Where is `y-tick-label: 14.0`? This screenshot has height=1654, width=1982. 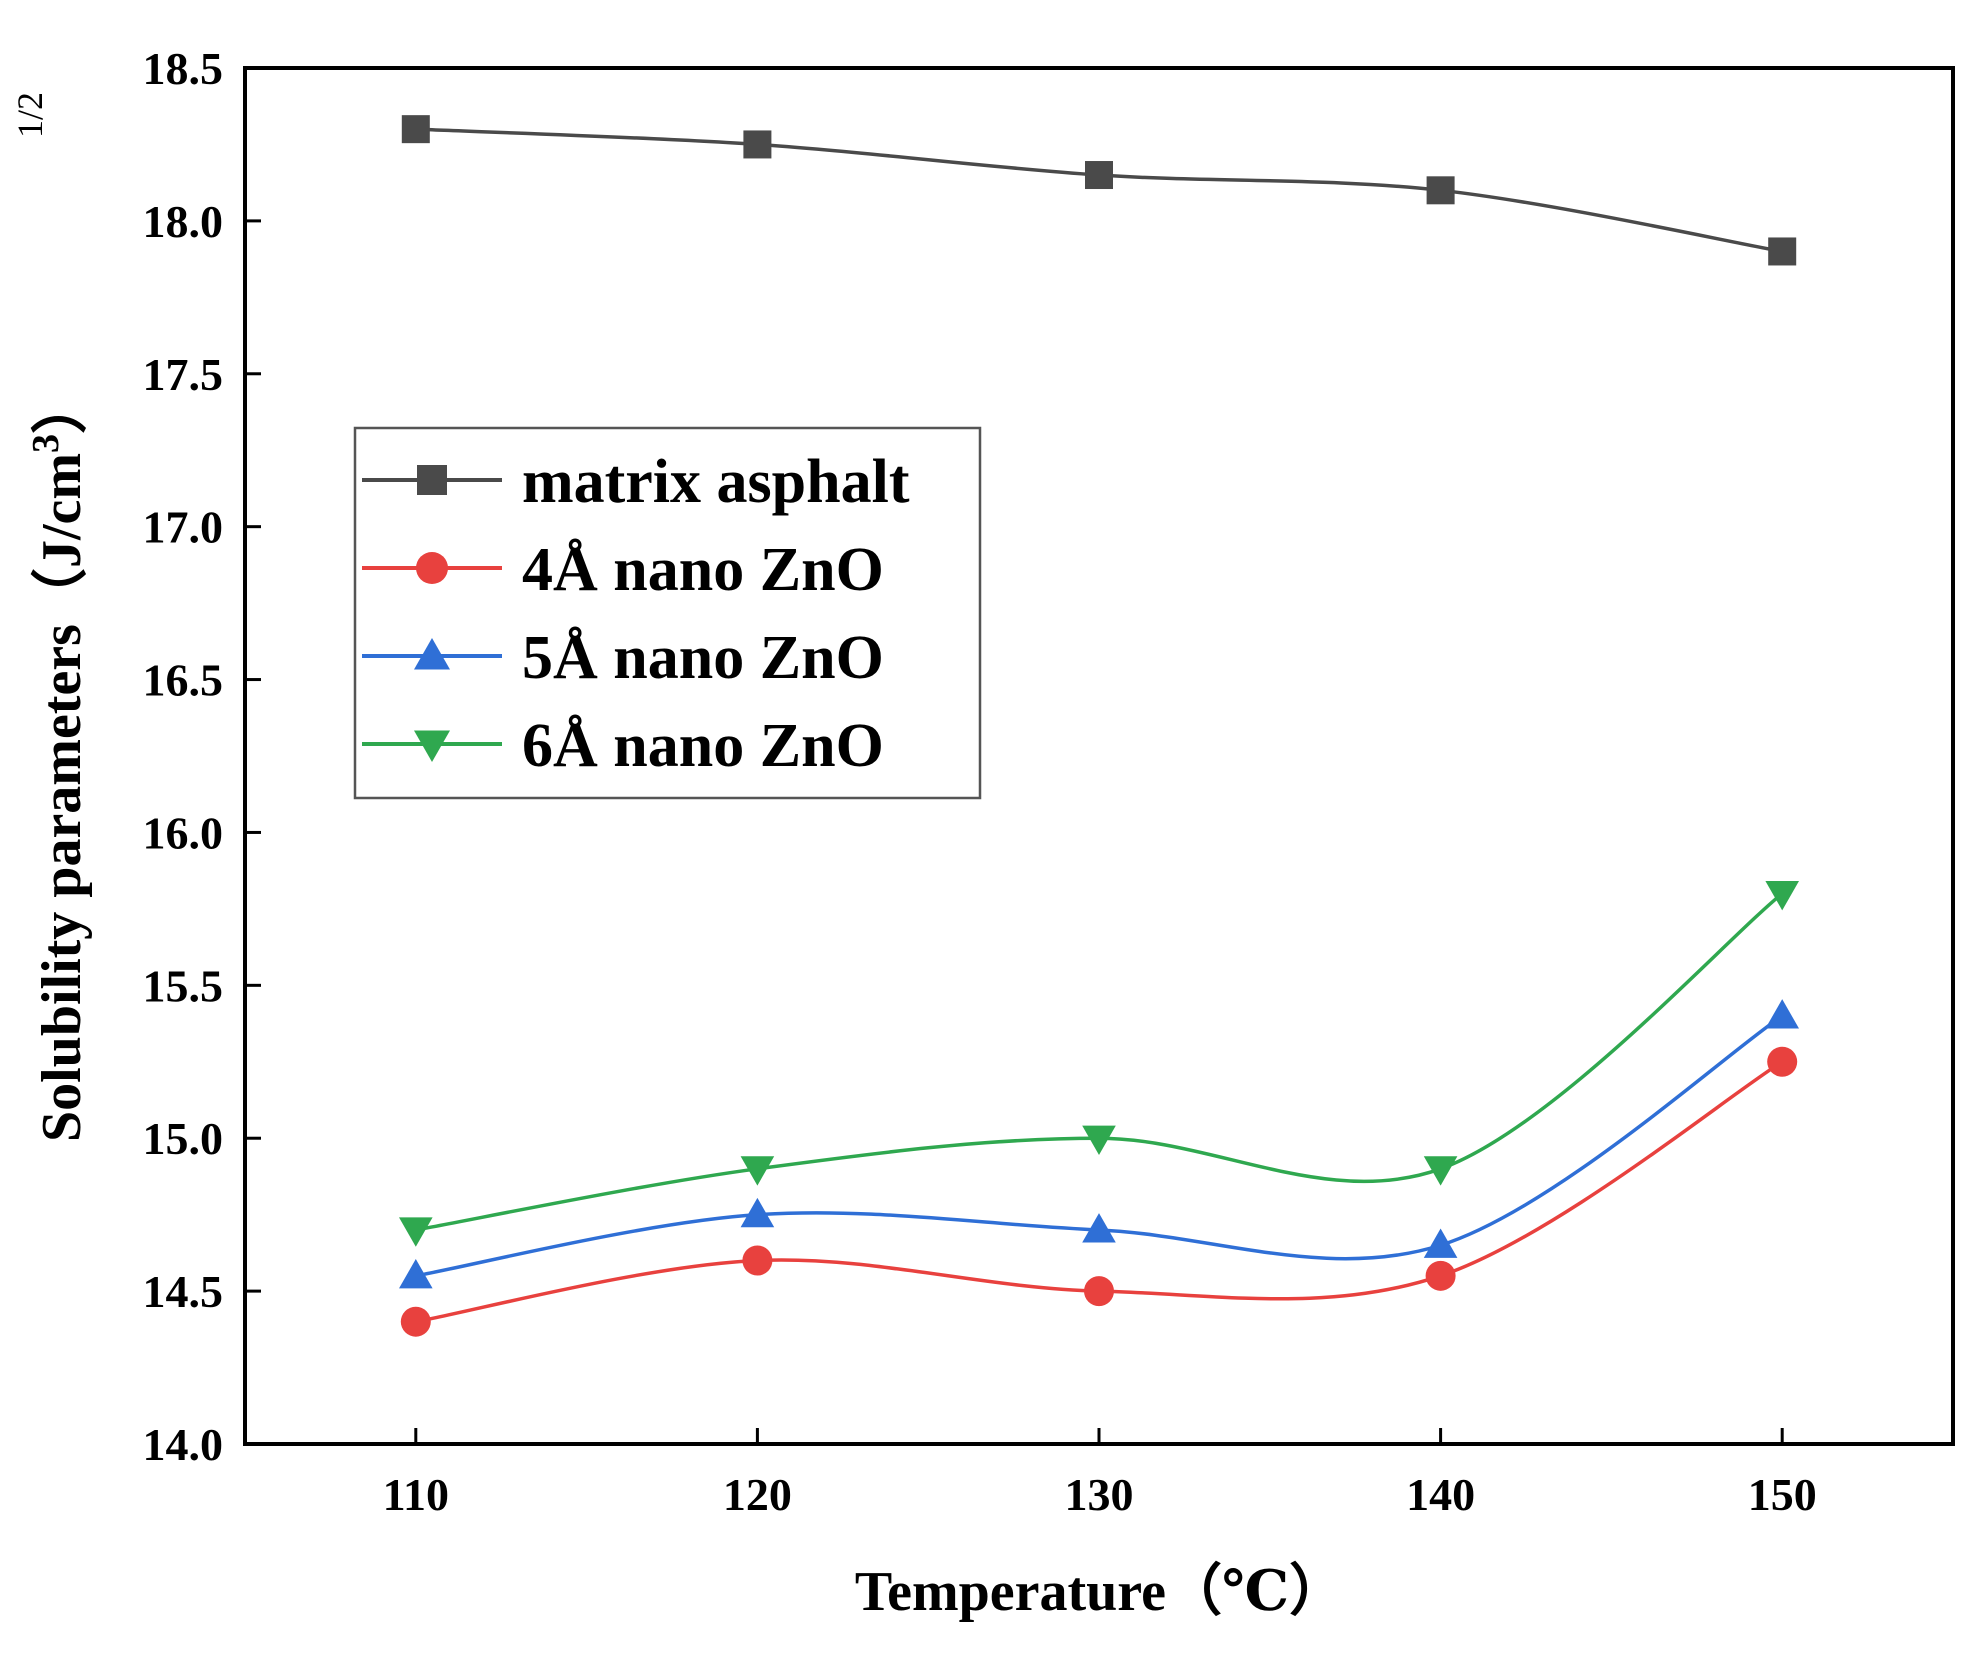 y-tick-label: 14.0 is located at coordinates (183, 1444).